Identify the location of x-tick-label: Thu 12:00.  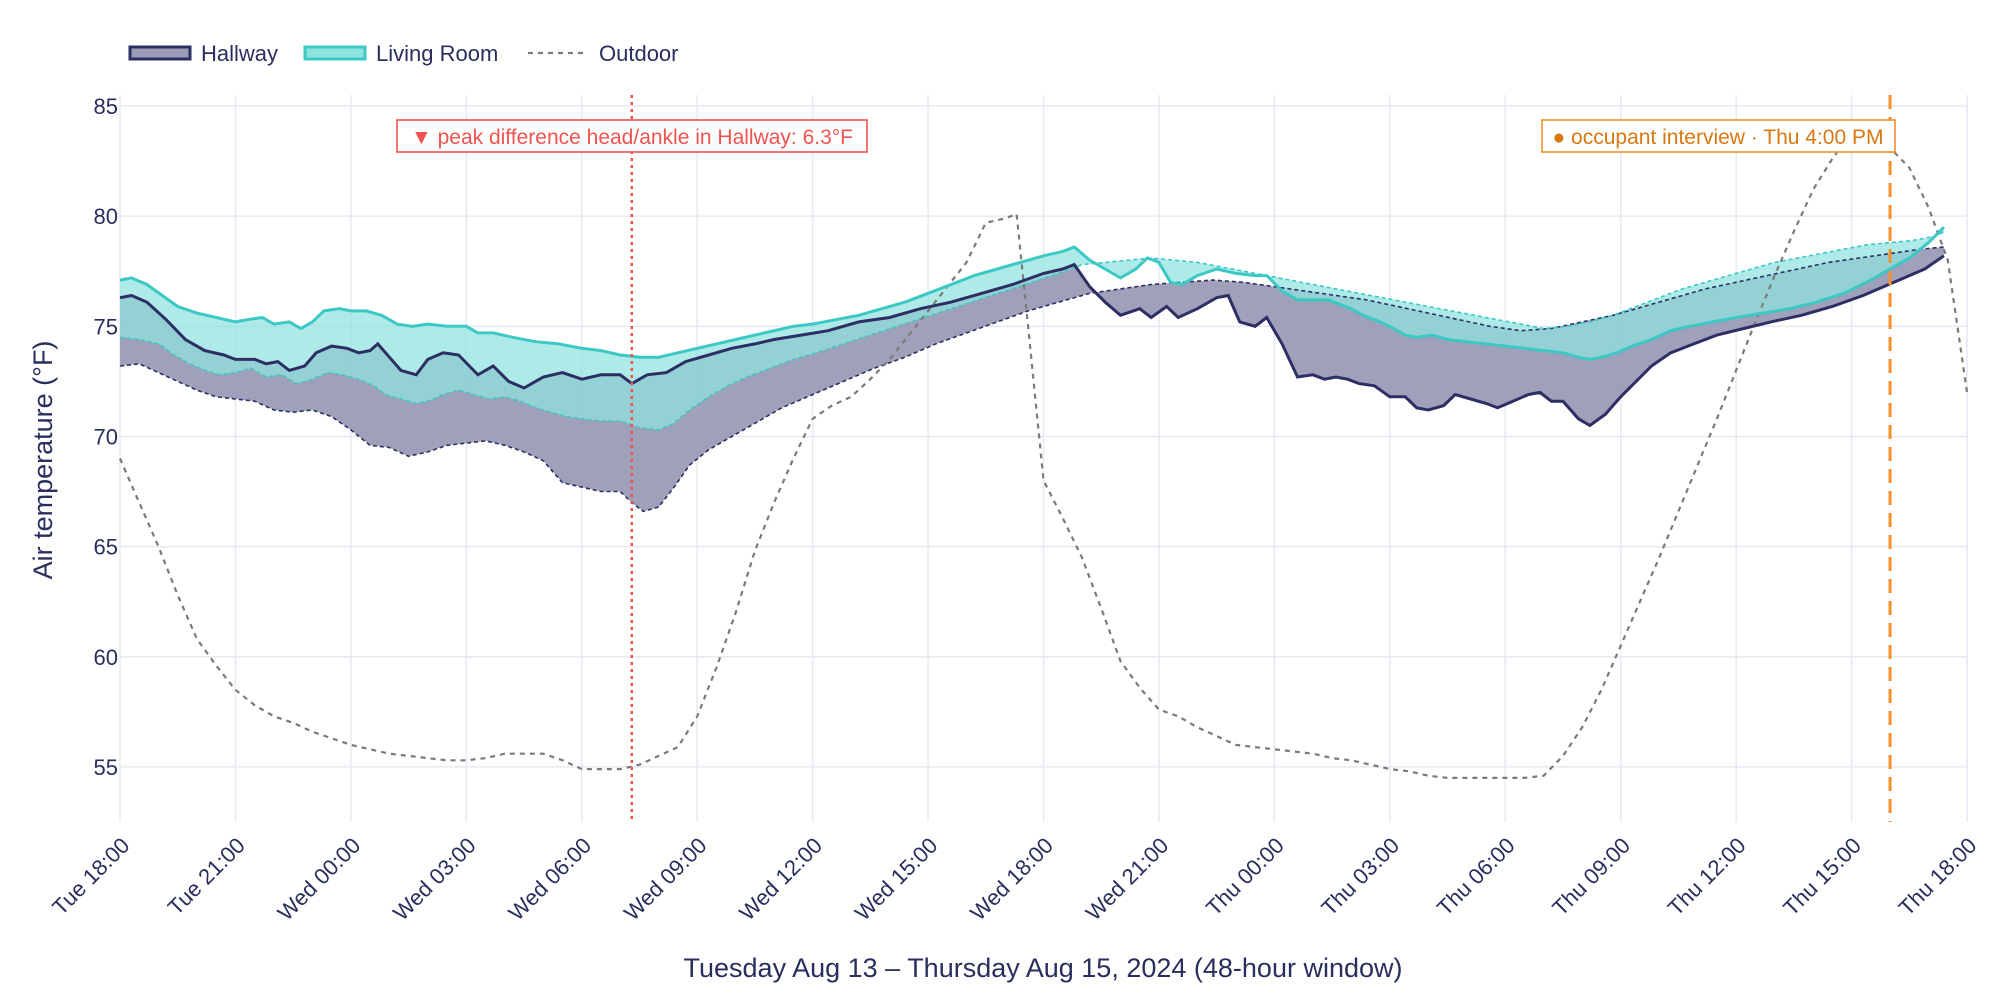
(1707, 877).